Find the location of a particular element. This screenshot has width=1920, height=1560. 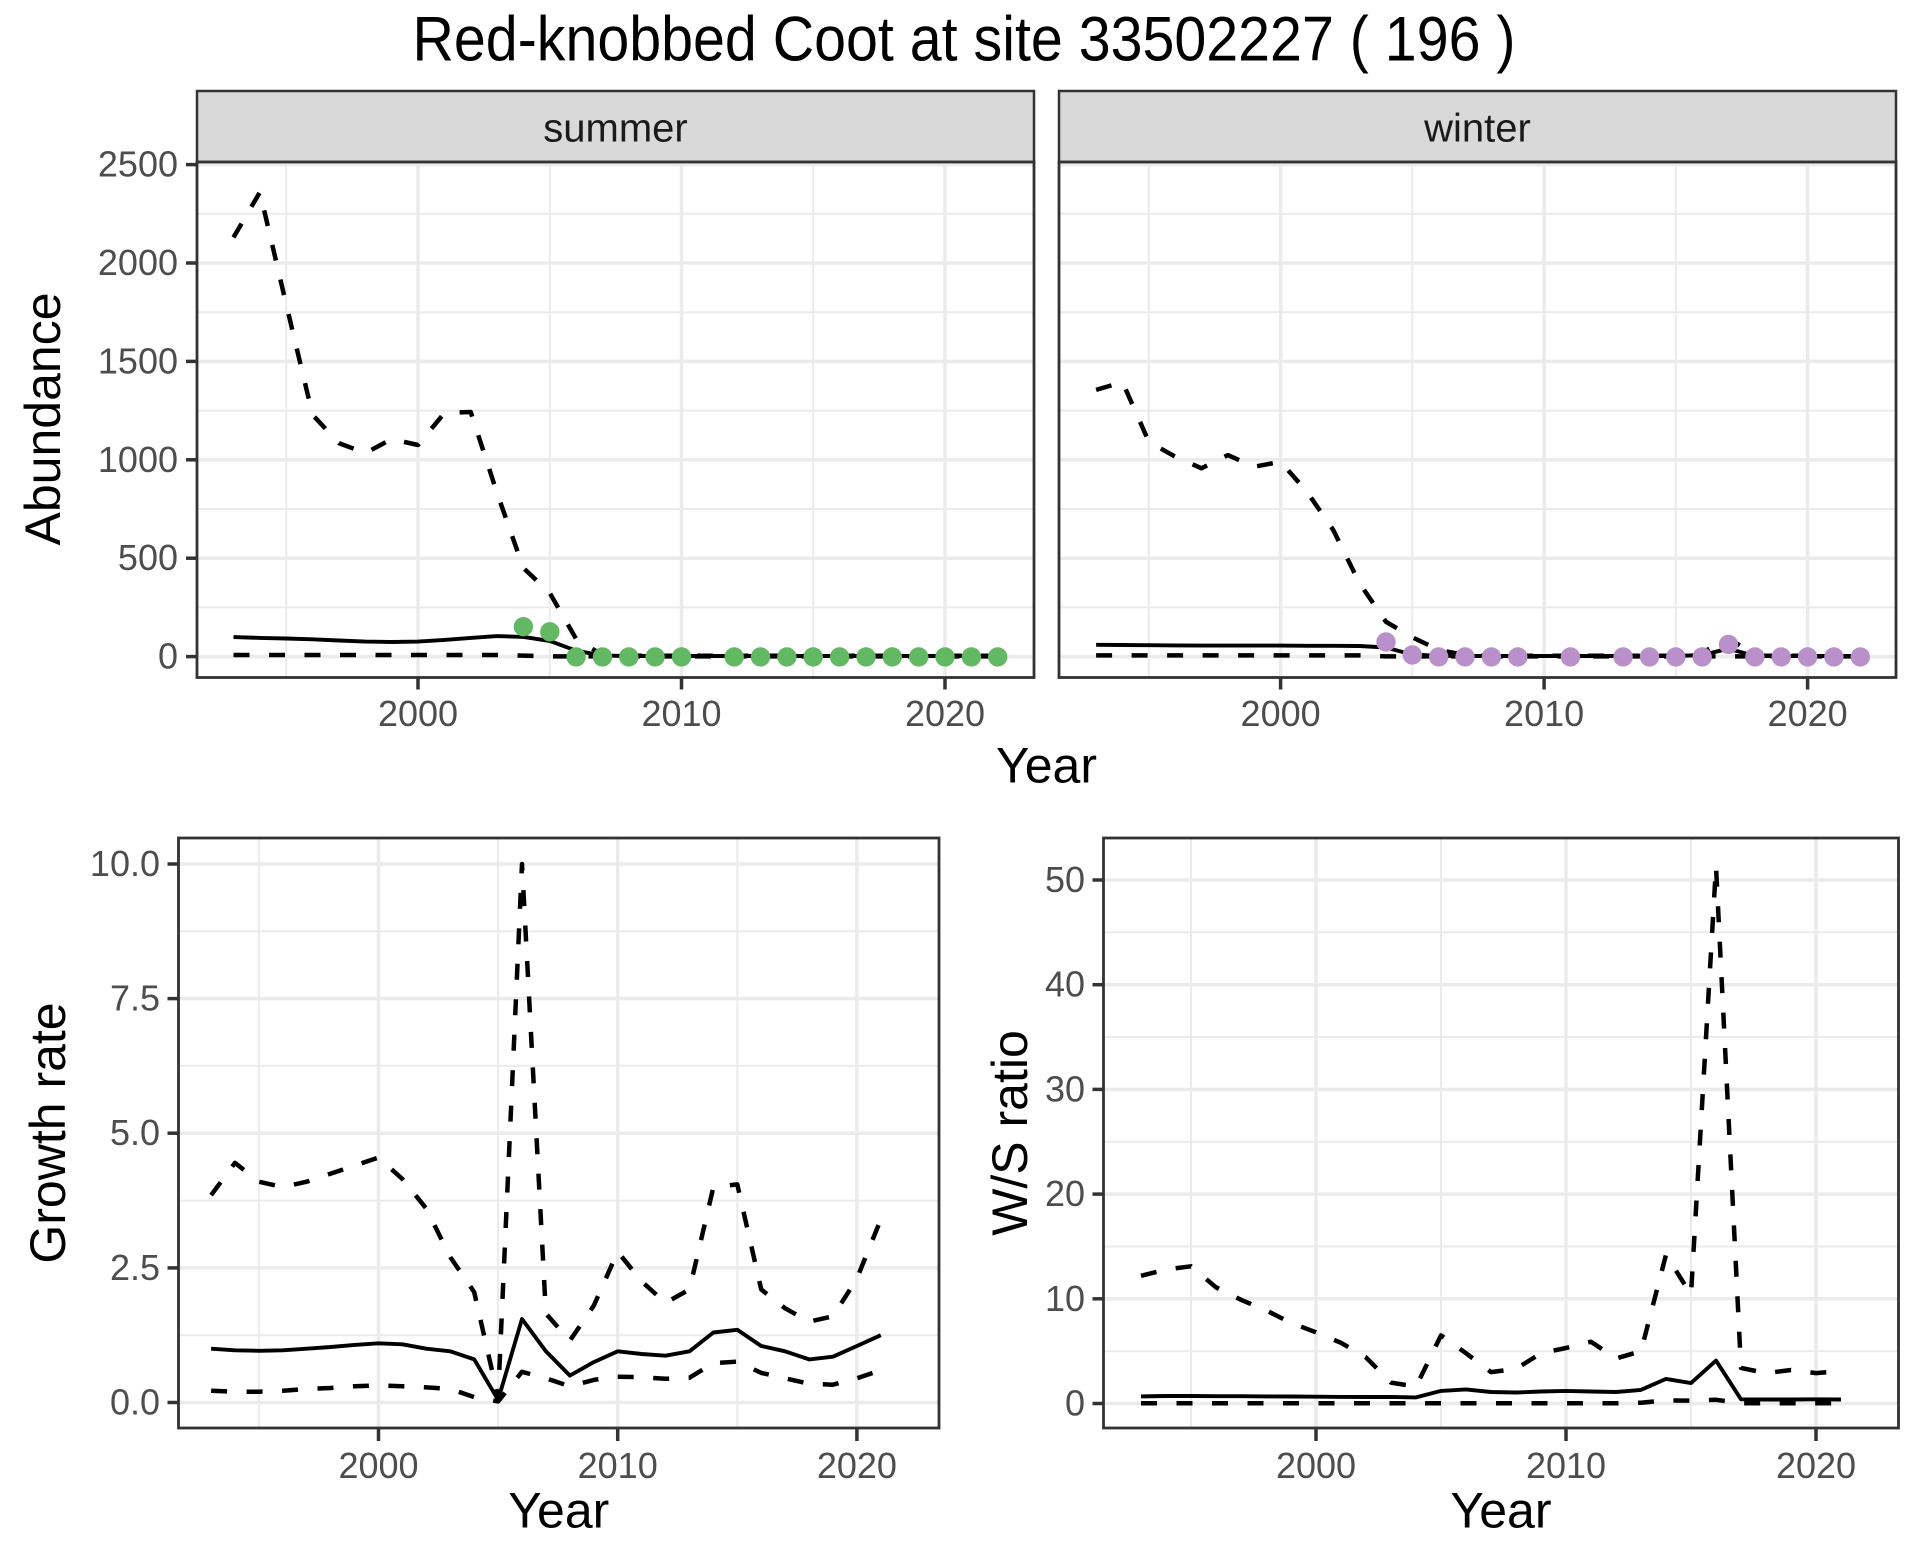

svg-text: 1500 is located at coordinates (138, 360).